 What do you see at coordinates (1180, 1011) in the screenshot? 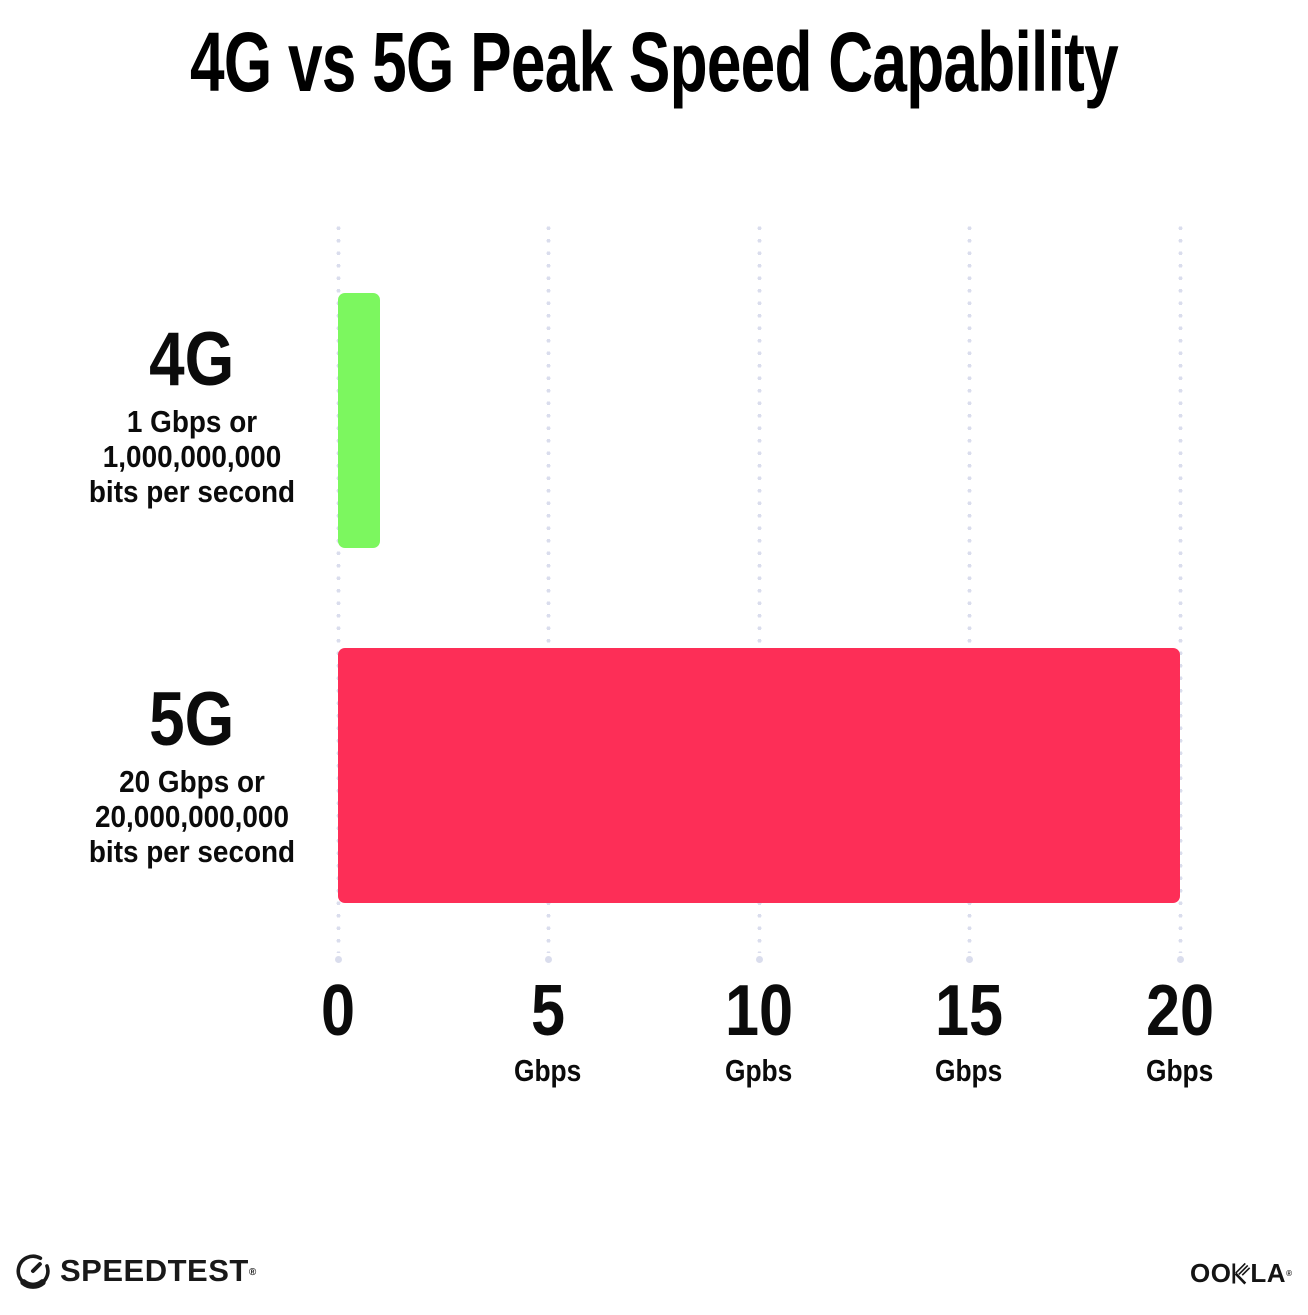
I see `x-tick-20-value: 20` at bounding box center [1180, 1011].